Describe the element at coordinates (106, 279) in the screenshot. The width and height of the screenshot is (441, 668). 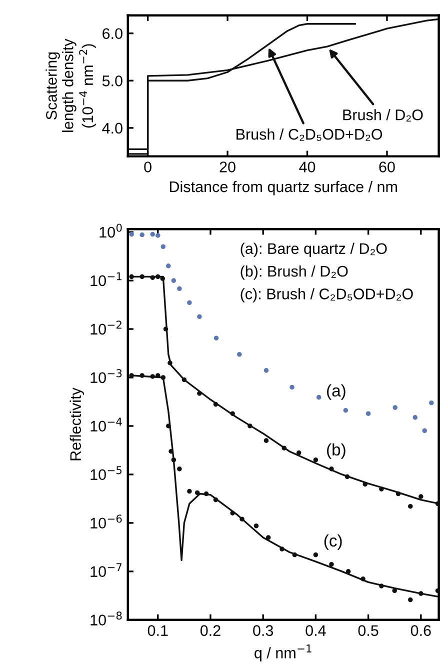
I see `y-tick-label: 10$^{−1}$` at that location.